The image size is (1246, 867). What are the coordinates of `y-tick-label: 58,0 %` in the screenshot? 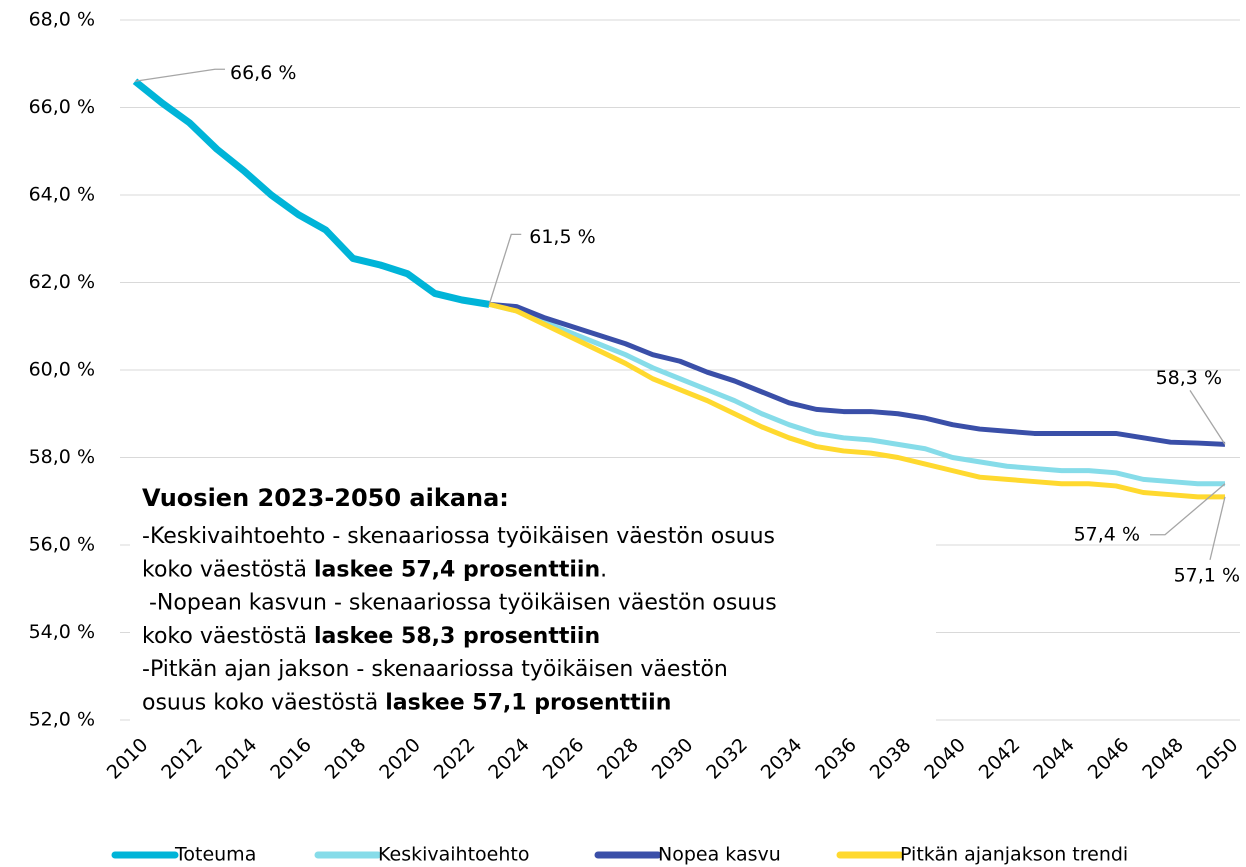 It's located at (62, 457).